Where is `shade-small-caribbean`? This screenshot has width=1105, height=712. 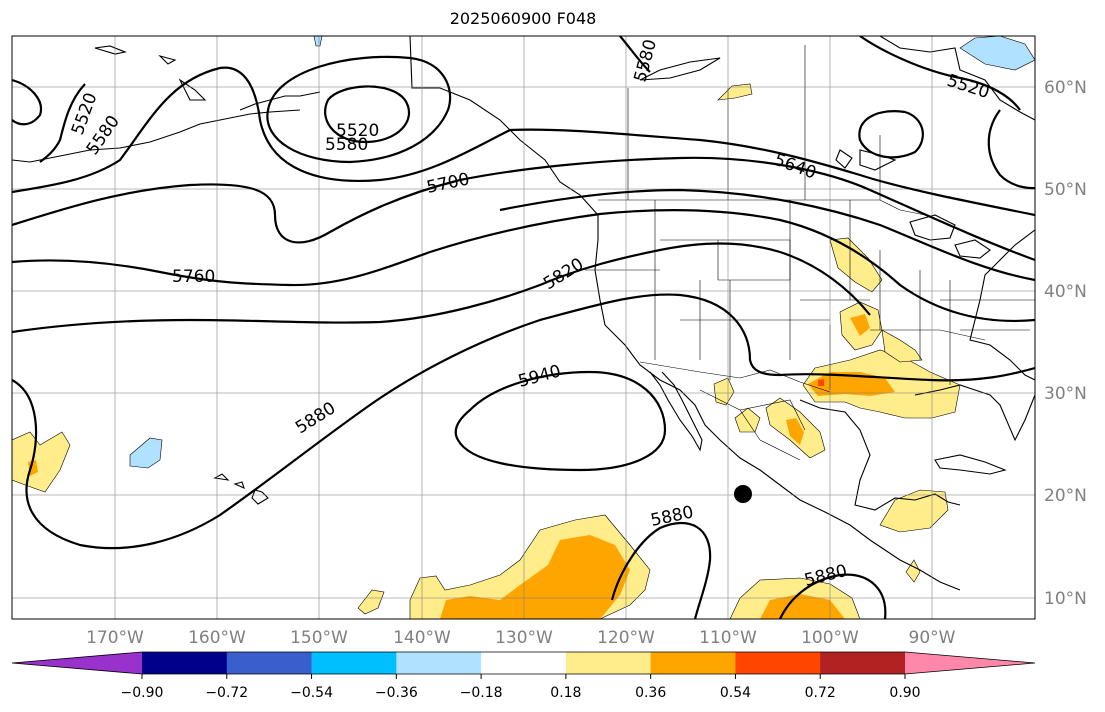
shade-small-caribbean is located at coordinates (913, 571).